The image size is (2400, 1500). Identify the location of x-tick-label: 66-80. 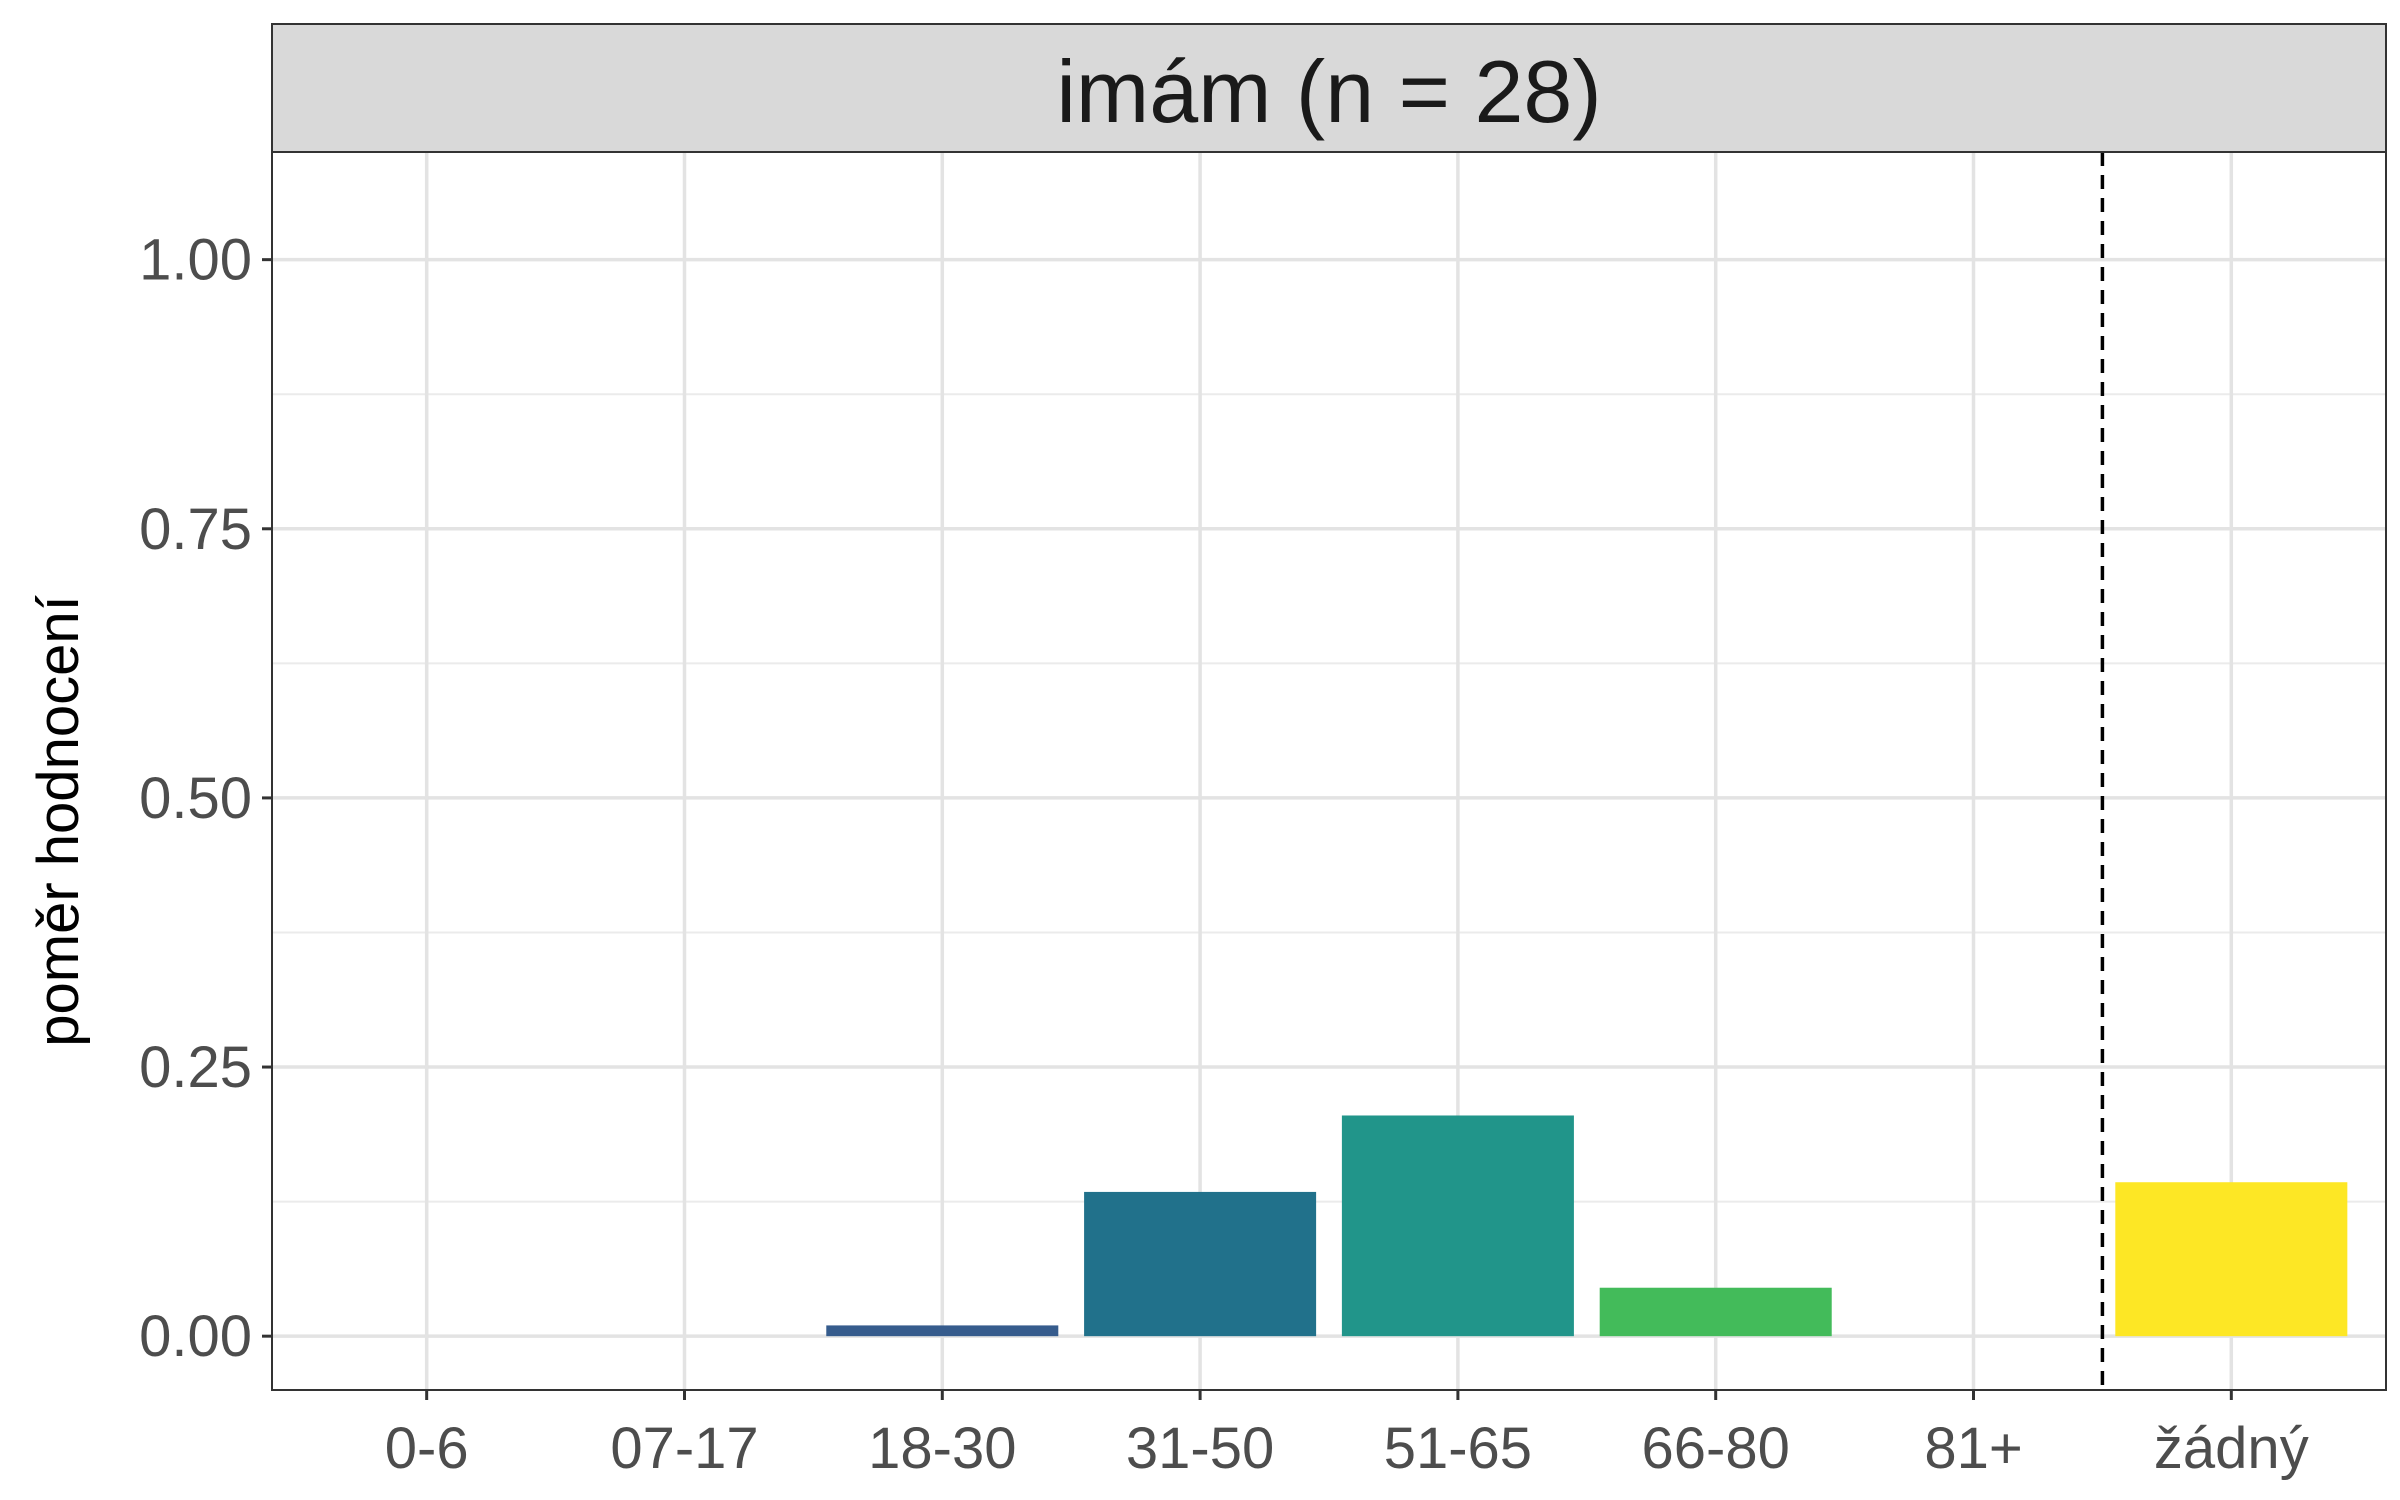
(1716, 1448).